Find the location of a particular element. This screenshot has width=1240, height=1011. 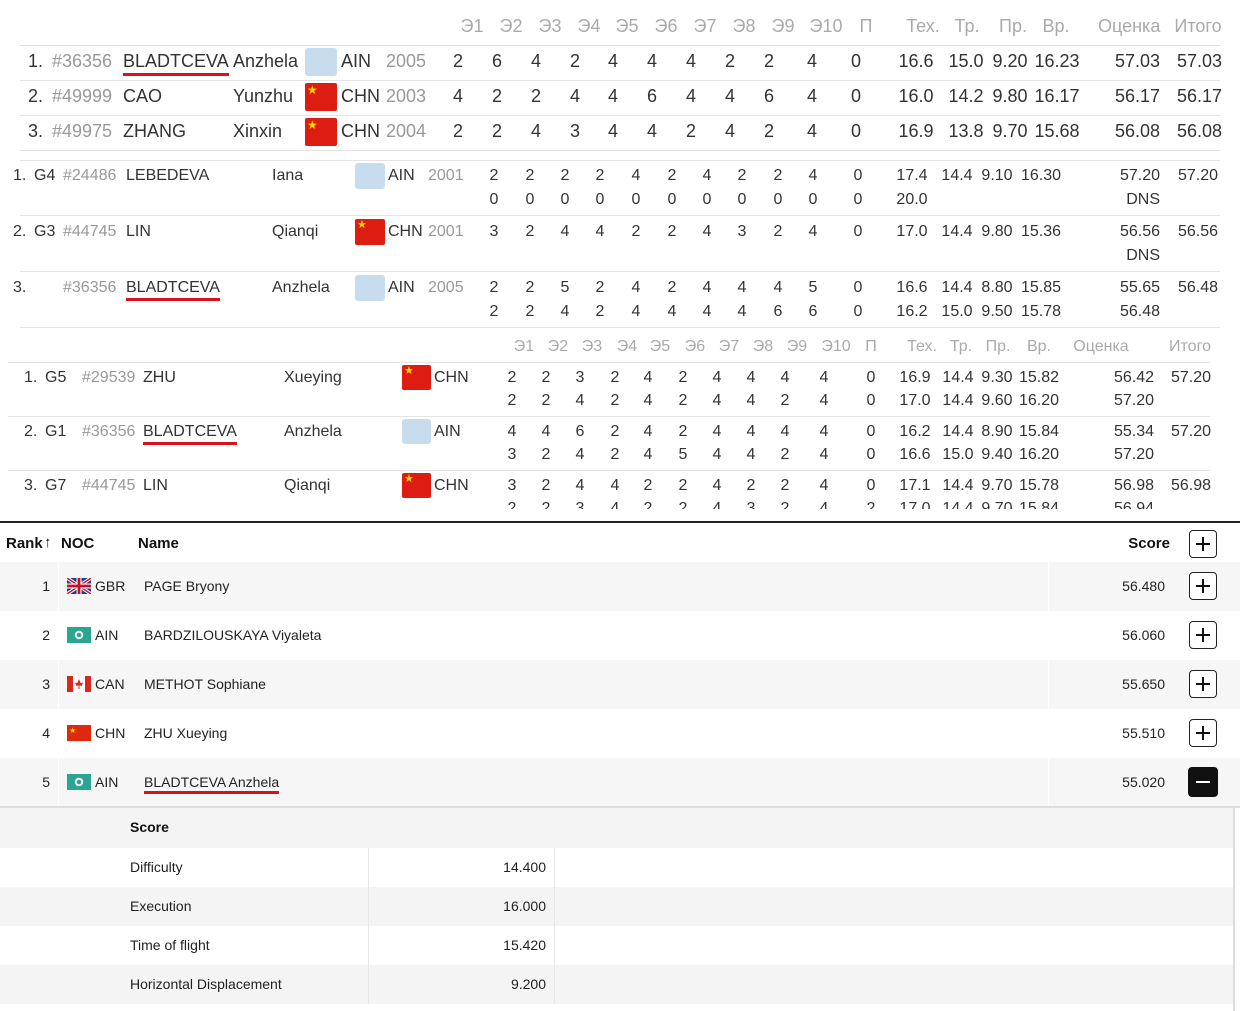

tech-score: 17.1 is located at coordinates (915, 485).